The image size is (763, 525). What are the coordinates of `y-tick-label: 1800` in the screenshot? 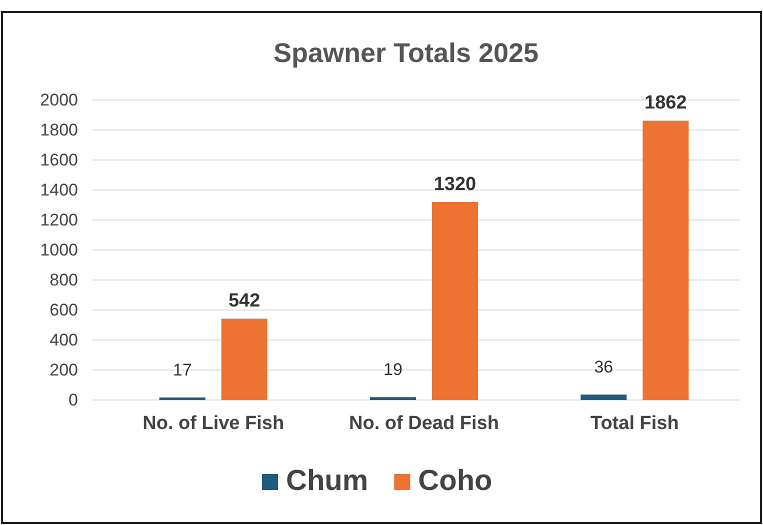 It's located at (59, 130).